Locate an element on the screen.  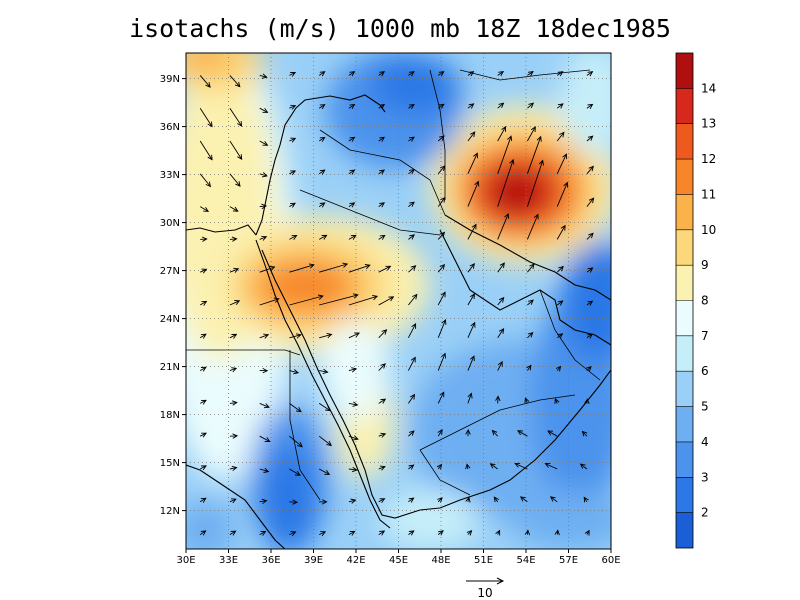
y-tick-label: 21N is located at coordinates (170, 367).